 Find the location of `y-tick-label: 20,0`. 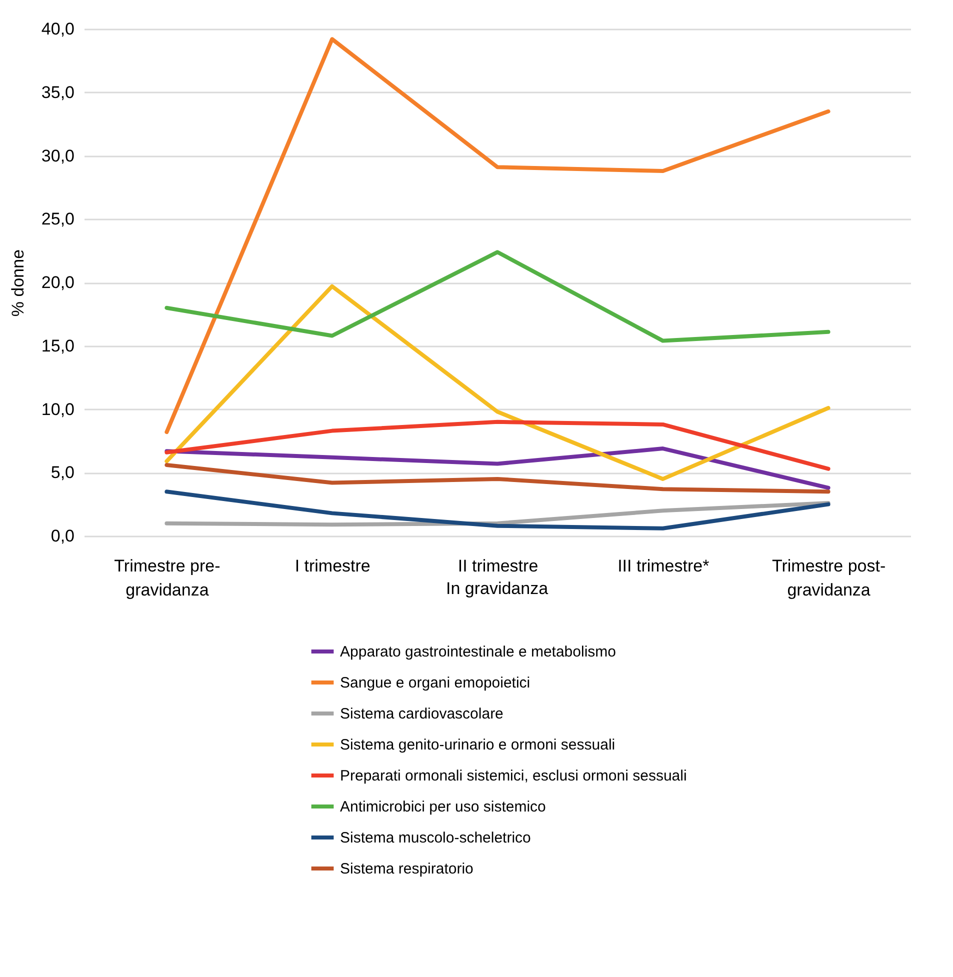

y-tick-label: 20,0 is located at coordinates (57, 282).